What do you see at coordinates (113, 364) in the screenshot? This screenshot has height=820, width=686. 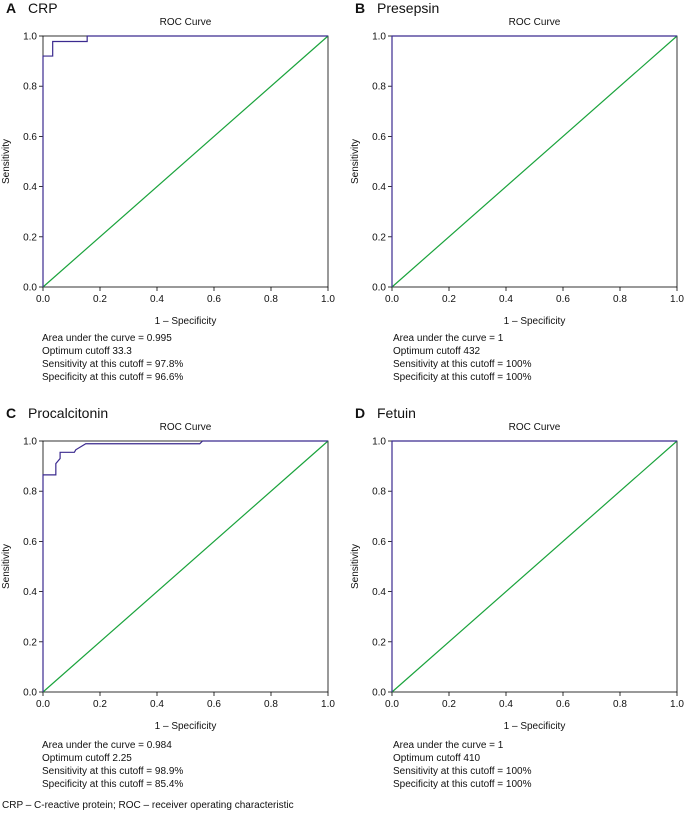 I see `stat-sensitivity: Sensitivity at this cutoff = 97.8%` at bounding box center [113, 364].